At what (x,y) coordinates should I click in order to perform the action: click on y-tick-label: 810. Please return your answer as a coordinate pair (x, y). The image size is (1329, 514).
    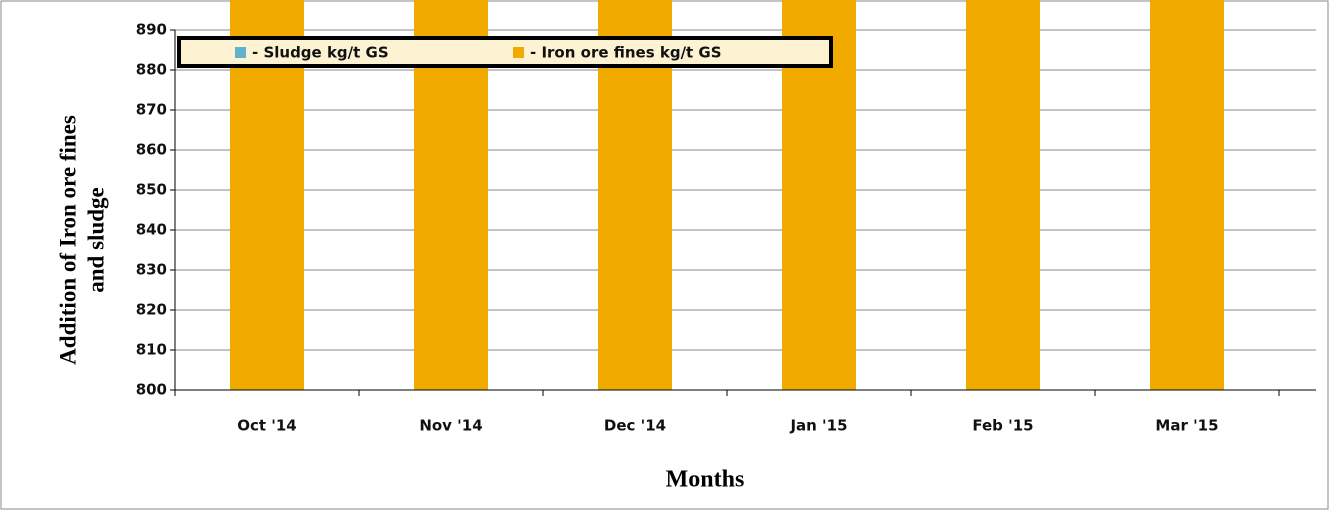
    Looking at the image, I should click on (151, 350).